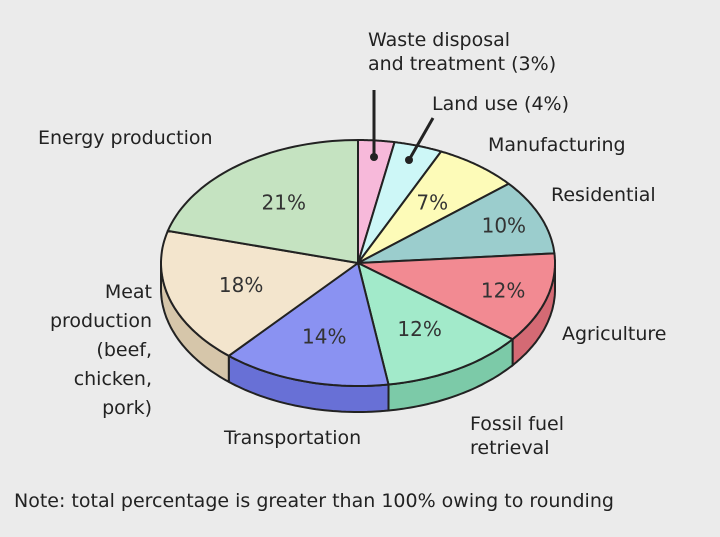 Image resolution: width=720 pixels, height=537 pixels. Describe the element at coordinates (284, 202) in the screenshot. I see `slice-value-label-8: 21%` at that location.